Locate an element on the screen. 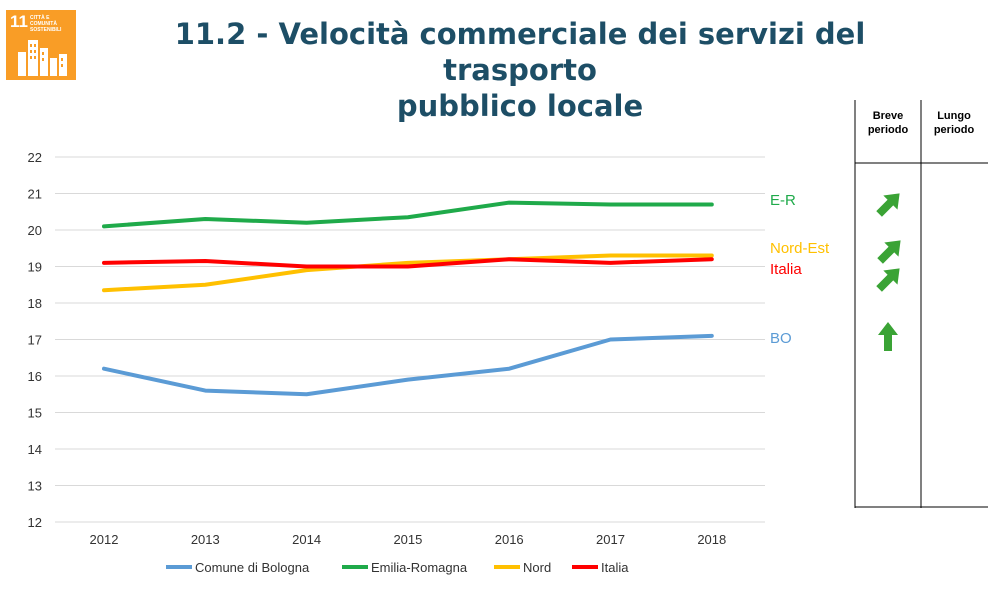  y-tick-label: 21 is located at coordinates (35, 194).